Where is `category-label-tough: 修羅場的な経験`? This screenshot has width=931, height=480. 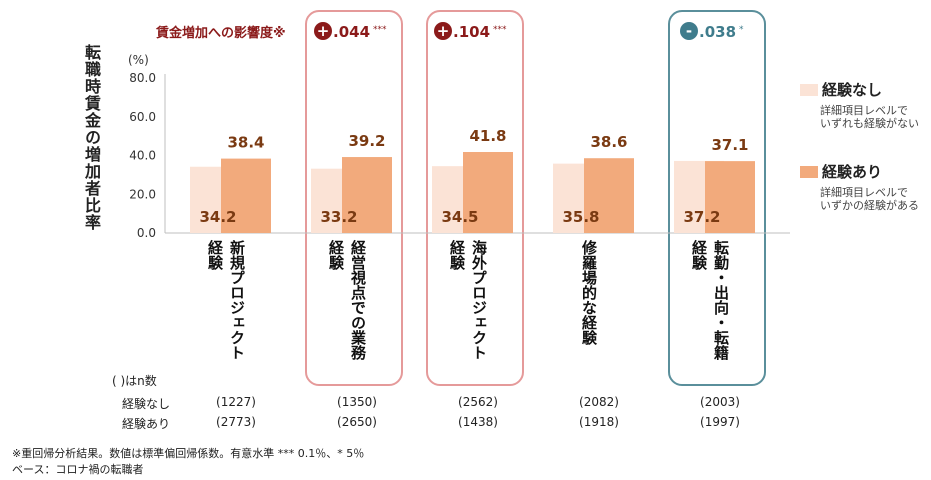
category-label-tough: 修羅場的な経験 is located at coordinates (589, 292).